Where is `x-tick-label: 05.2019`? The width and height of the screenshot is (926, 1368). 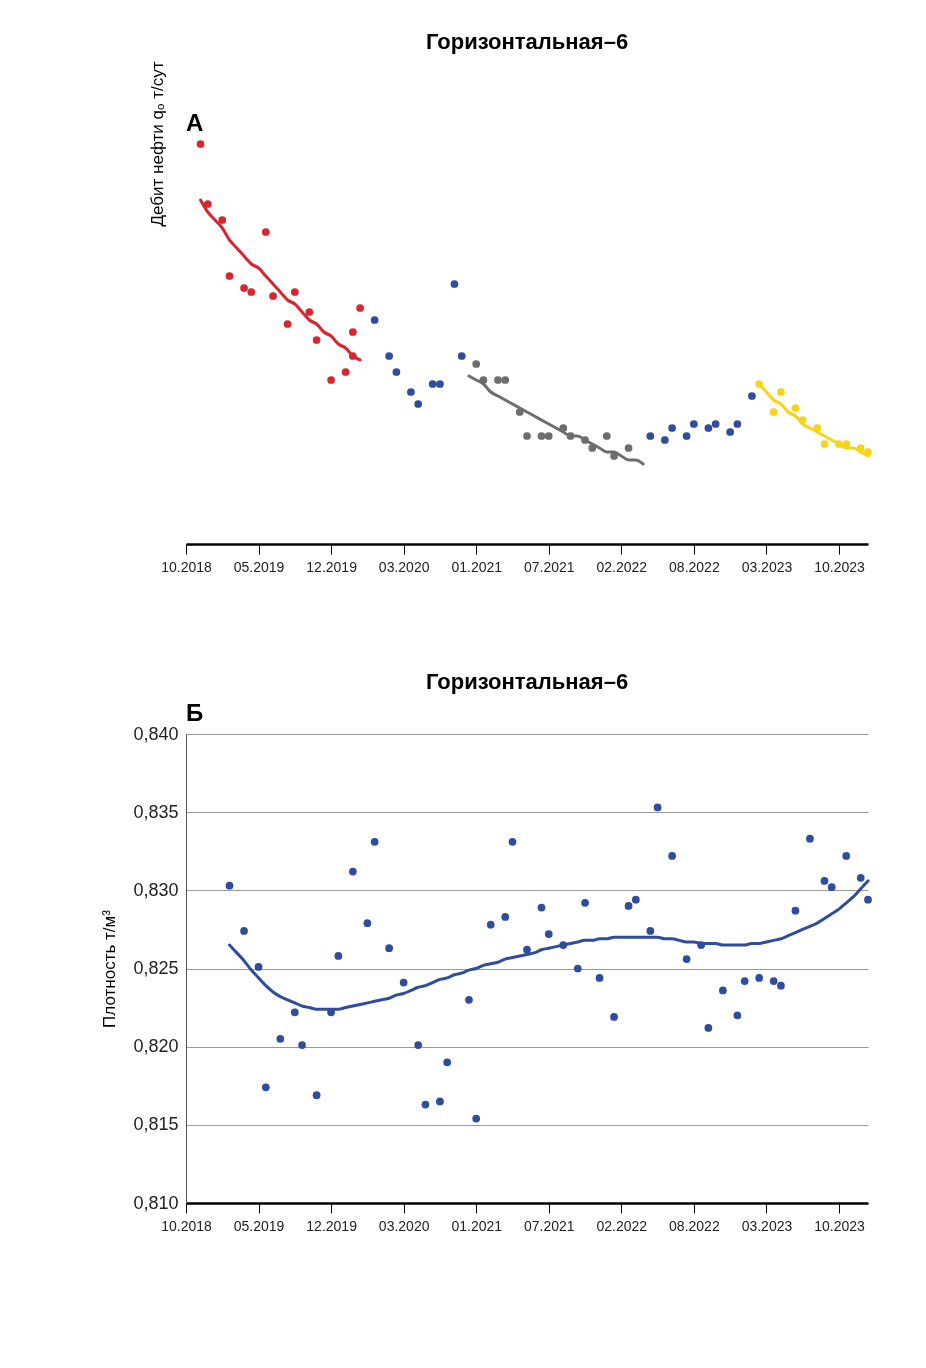
x-tick-label: 05.2019 is located at coordinates (259, 1225).